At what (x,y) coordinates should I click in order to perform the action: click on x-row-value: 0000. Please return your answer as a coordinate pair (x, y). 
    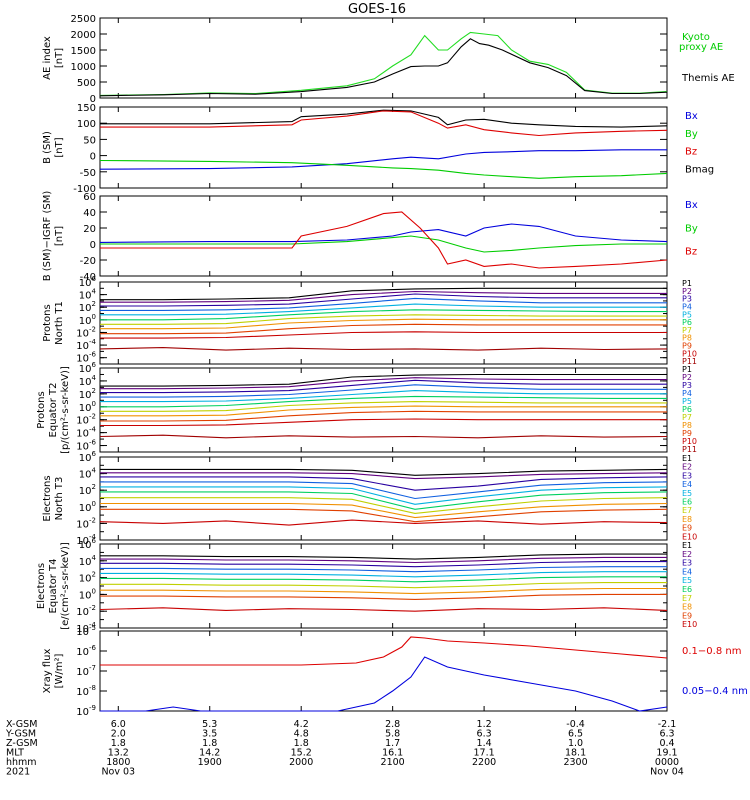
    Looking at the image, I should click on (667, 762).